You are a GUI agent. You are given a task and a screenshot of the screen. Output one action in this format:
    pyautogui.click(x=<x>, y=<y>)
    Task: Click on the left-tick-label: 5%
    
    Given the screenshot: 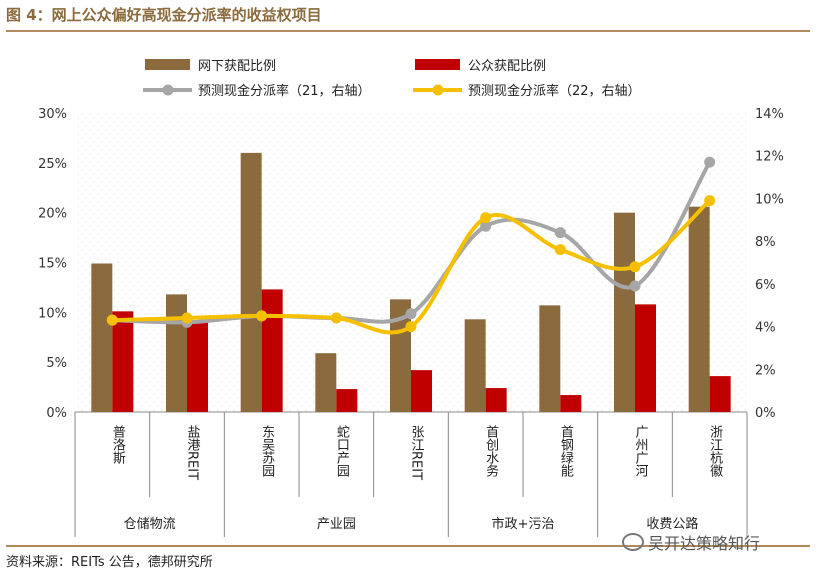 What is the action you would take?
    pyautogui.click(x=56, y=363)
    